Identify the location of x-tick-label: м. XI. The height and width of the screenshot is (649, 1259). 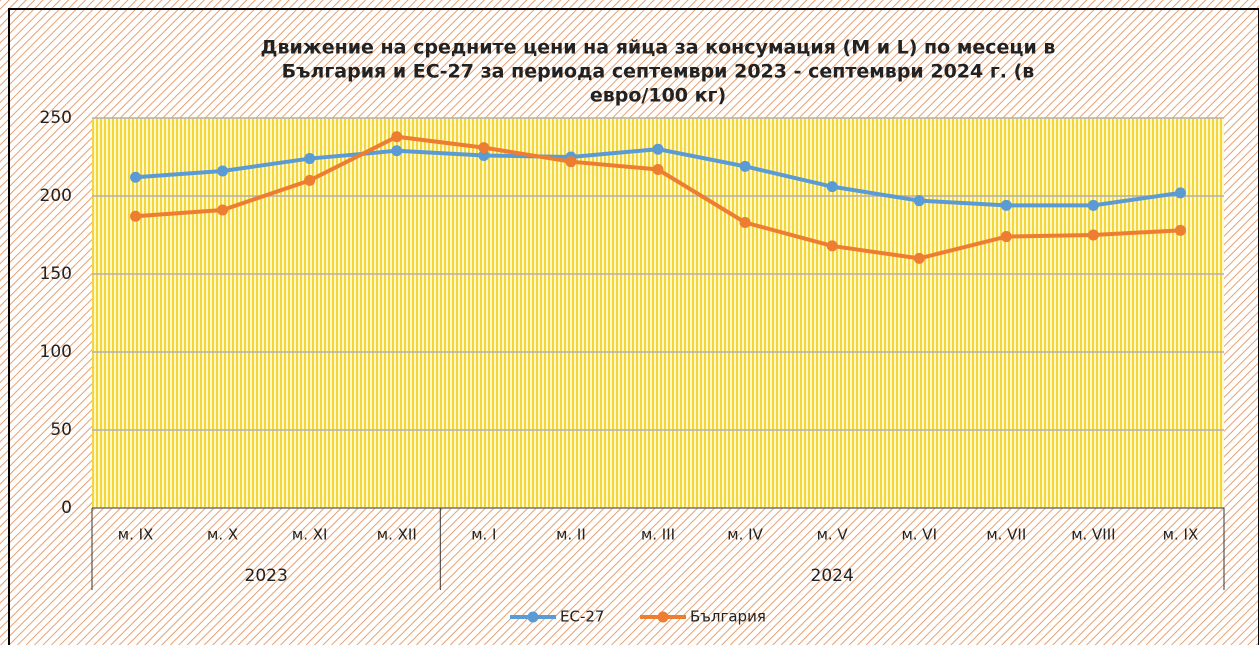
(310, 535).